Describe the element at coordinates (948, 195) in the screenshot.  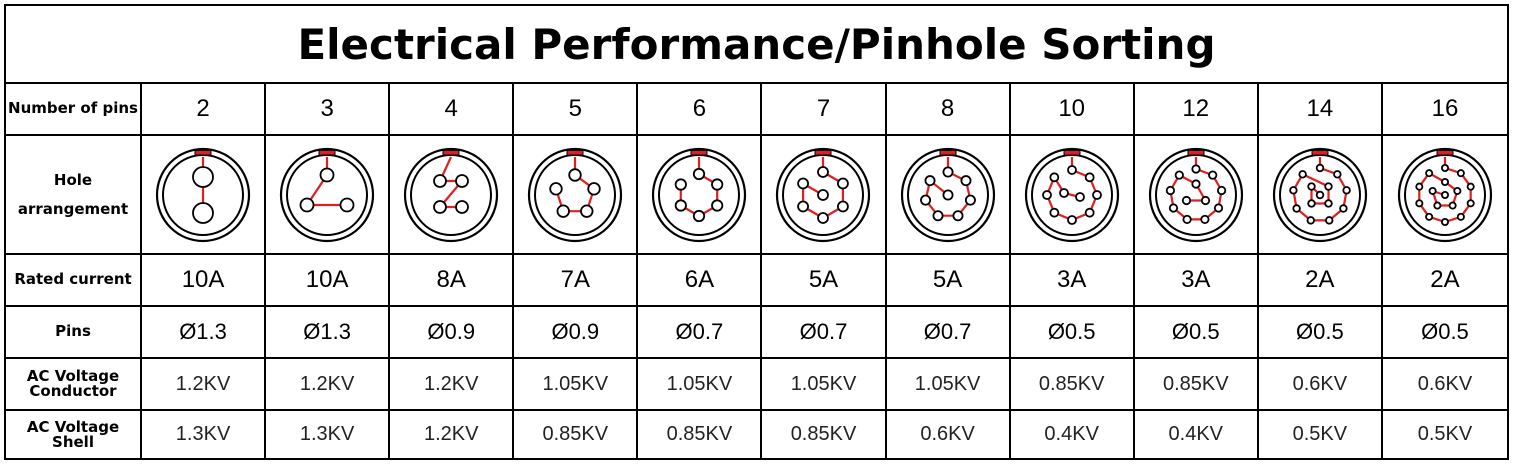
I see `8-pin-layout-icon` at that location.